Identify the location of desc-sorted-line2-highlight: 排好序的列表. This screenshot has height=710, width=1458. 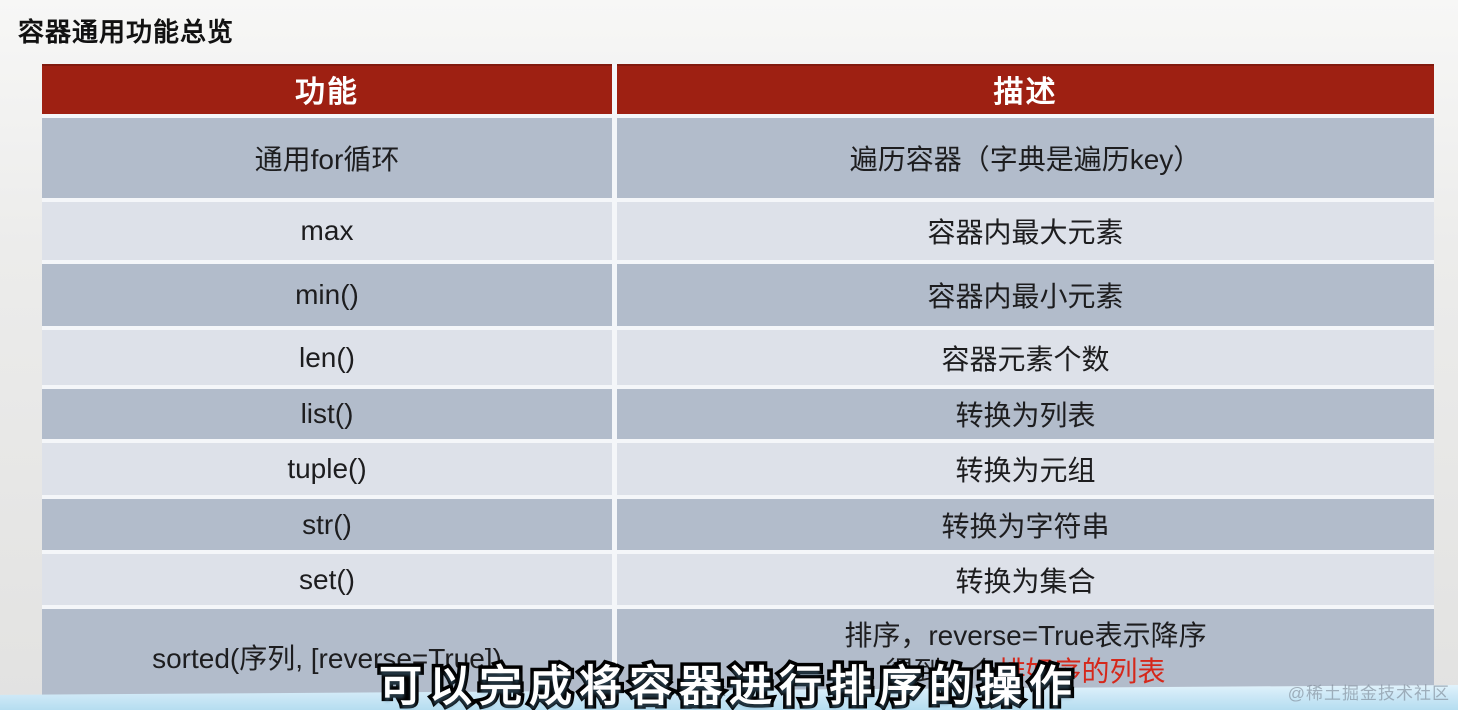
(1081, 671).